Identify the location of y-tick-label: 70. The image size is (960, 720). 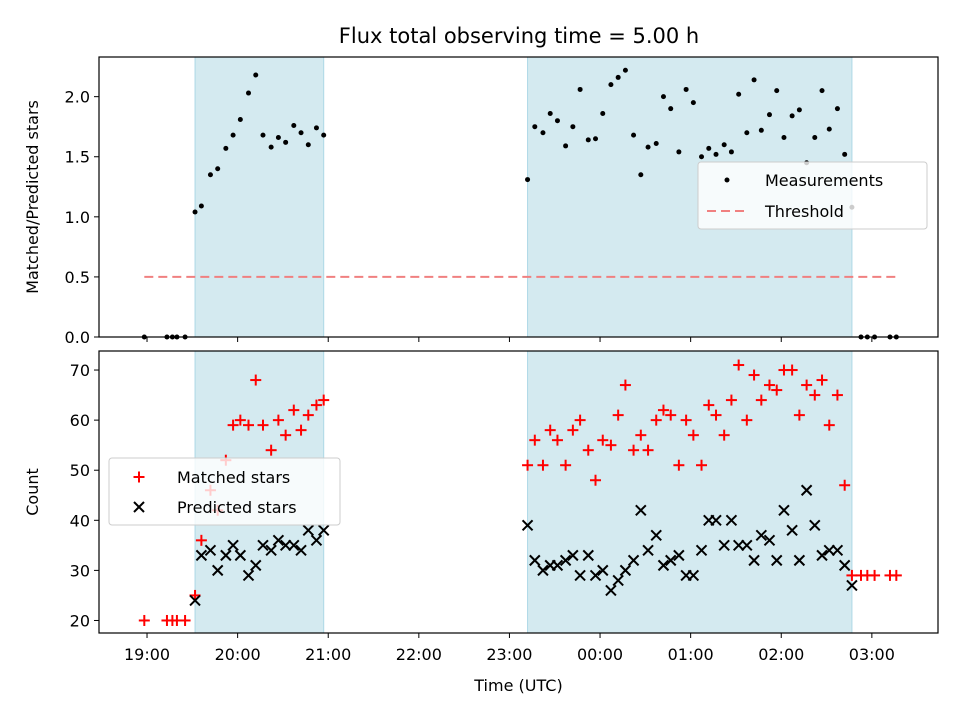
(80, 370).